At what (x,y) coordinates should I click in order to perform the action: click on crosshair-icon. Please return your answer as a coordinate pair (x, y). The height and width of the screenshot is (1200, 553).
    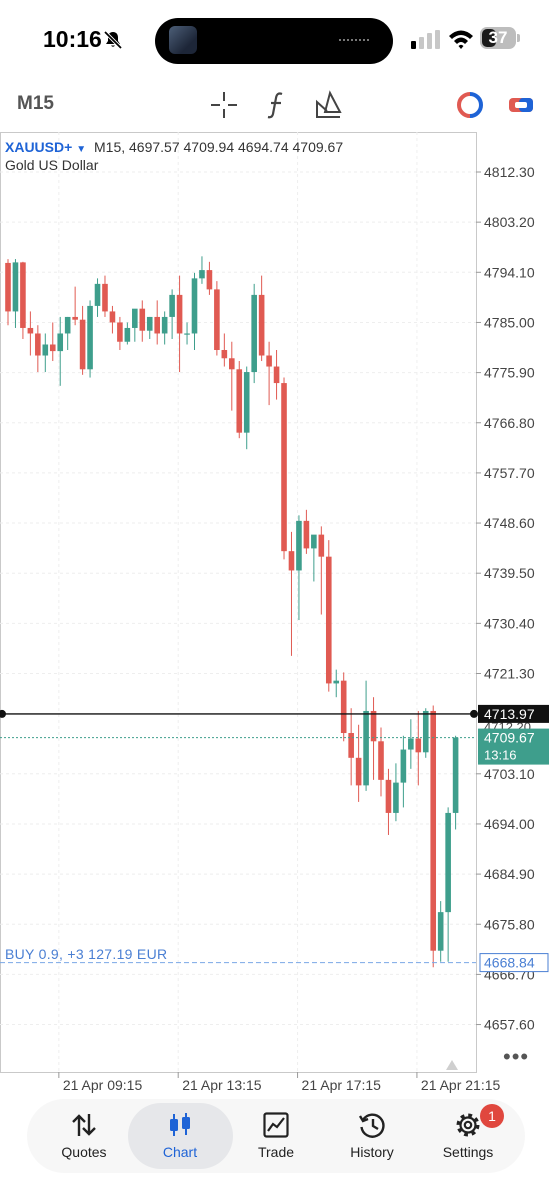
    Looking at the image, I should click on (224, 105).